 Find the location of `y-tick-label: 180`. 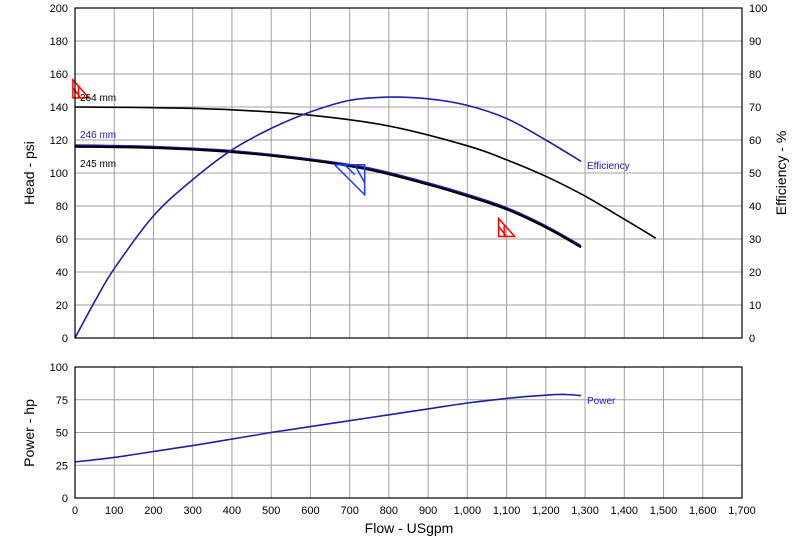

y-tick-label: 180 is located at coordinates (59, 42).